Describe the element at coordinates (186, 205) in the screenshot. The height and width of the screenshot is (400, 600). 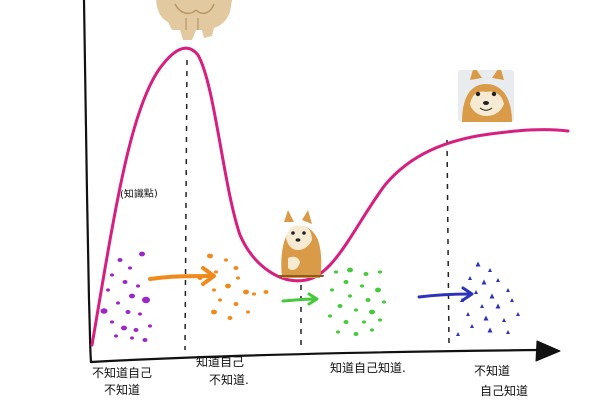
I see `guide-line-peak` at that location.